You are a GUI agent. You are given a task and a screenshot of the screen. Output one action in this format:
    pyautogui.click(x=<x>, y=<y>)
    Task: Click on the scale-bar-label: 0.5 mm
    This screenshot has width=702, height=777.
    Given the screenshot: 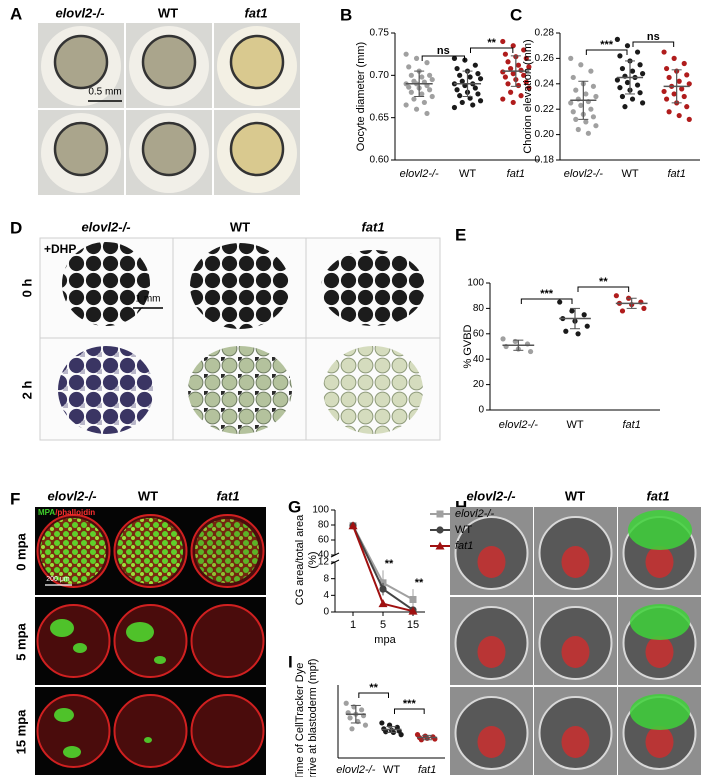 What is the action you would take?
    pyautogui.click(x=104, y=92)
    